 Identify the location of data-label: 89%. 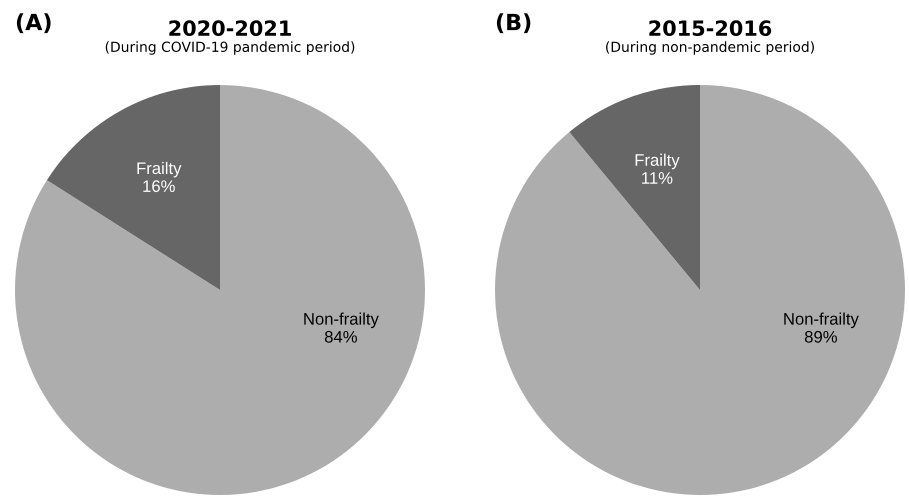
(820, 336).